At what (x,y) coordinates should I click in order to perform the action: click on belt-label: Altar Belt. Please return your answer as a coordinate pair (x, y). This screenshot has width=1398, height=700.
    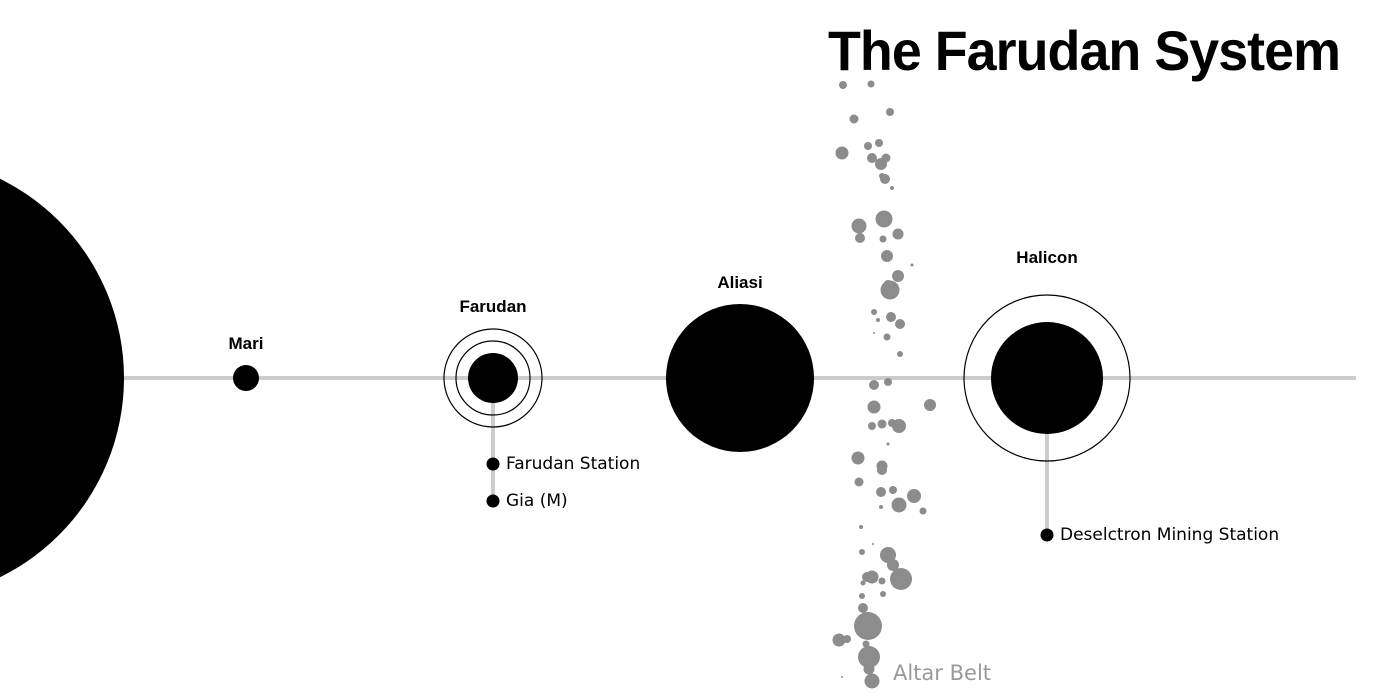
    Looking at the image, I should click on (942, 673).